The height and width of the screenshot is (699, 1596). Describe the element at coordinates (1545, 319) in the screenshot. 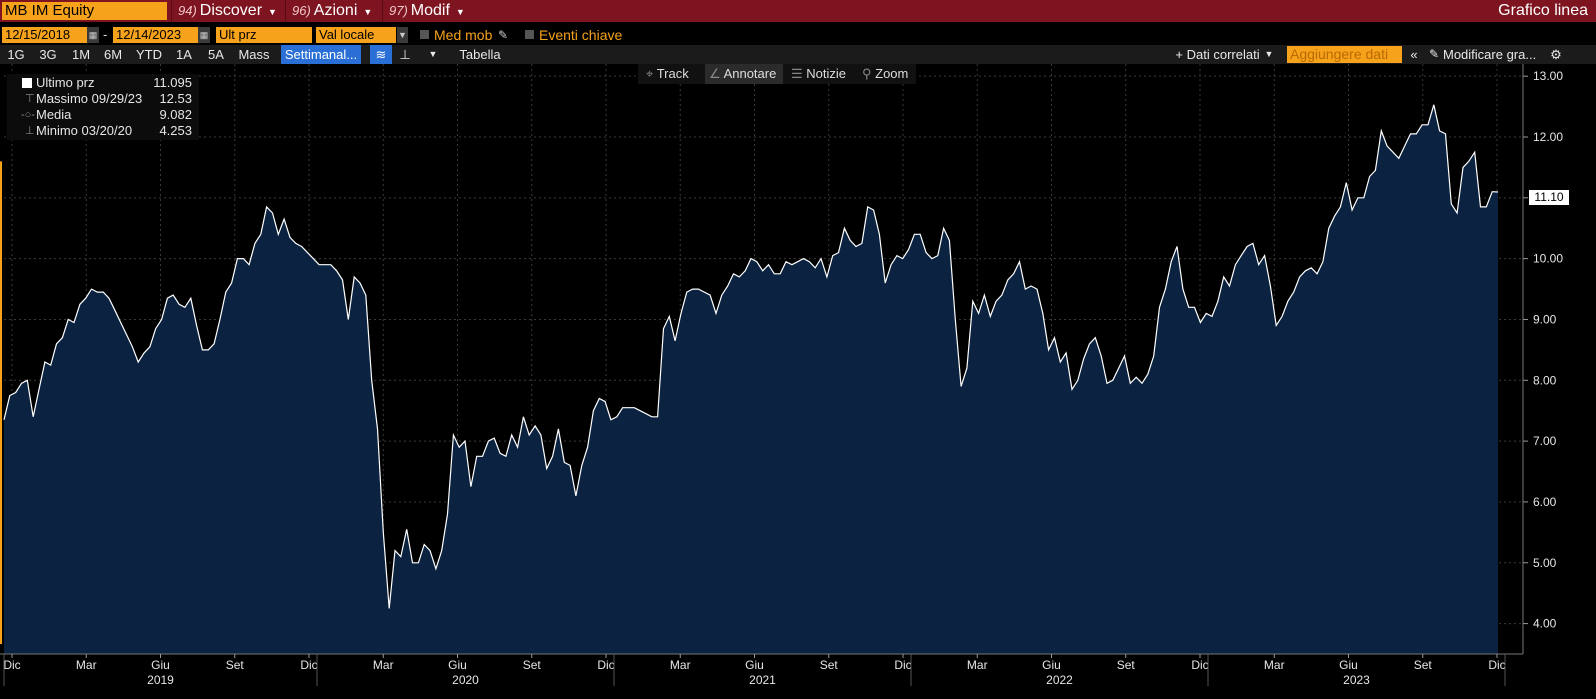

I see `y-tick-label: 9.00` at that location.